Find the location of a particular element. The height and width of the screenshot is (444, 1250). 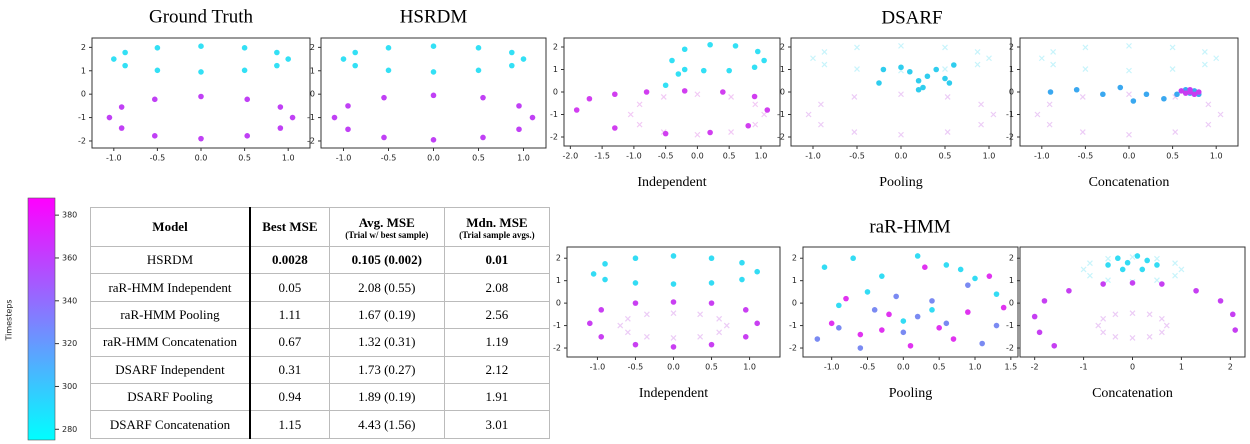

table-cell: 0.94 is located at coordinates (289, 397).